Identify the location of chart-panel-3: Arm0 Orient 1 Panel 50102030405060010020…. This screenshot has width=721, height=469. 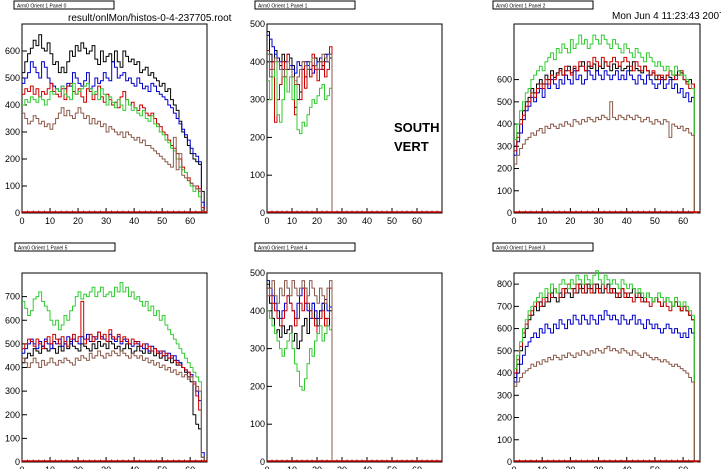
(106, 355).